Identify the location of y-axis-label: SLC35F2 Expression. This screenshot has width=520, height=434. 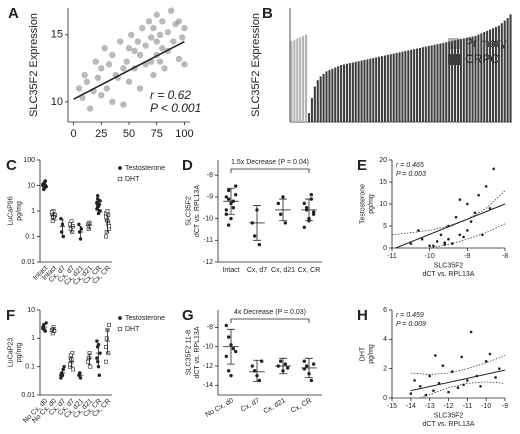
(34, 65).